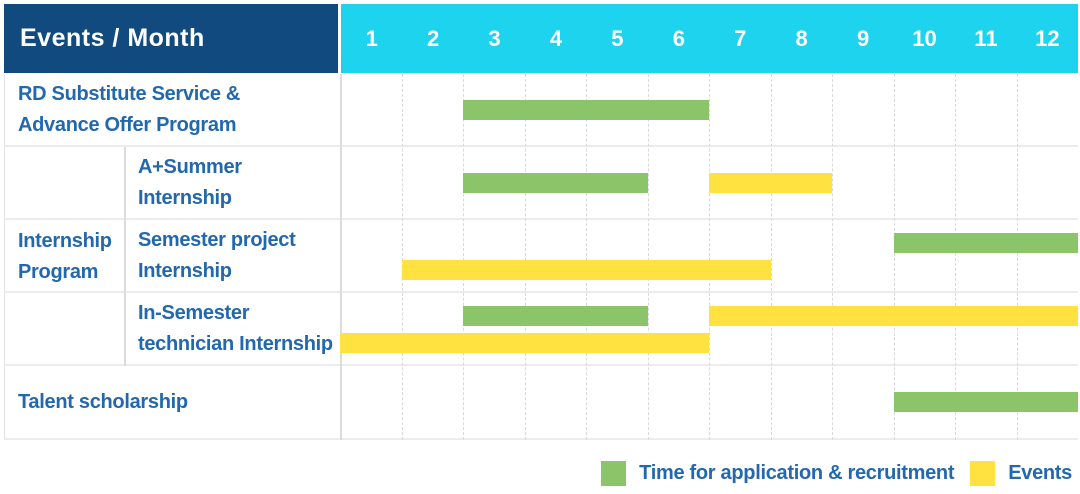 The width and height of the screenshot is (1080, 494). What do you see at coordinates (232, 328) in the screenshot?
I see `row-label-in-semester-technician-internship: In-Semester technician Internship` at bounding box center [232, 328].